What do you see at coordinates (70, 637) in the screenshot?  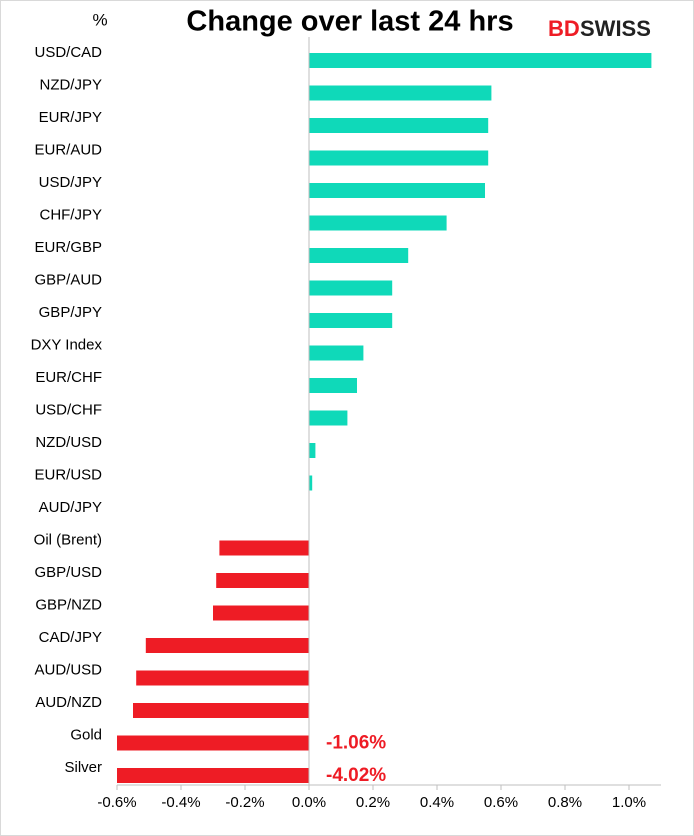 I see `y-tick-label: CAD/JPY` at bounding box center [70, 637].